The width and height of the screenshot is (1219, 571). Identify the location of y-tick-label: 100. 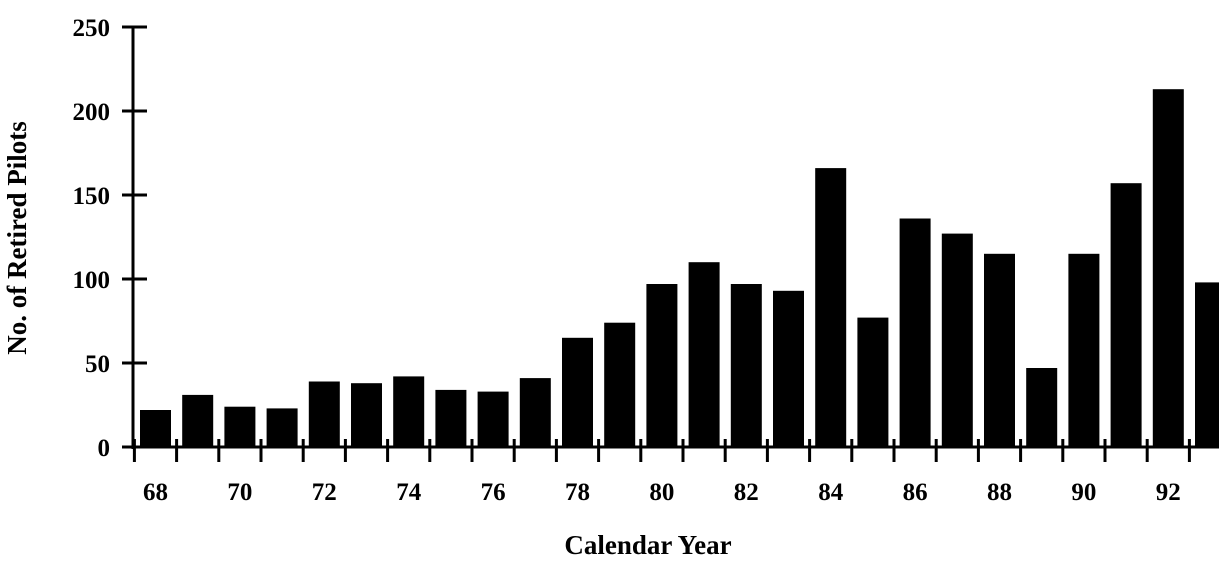
(92, 280).